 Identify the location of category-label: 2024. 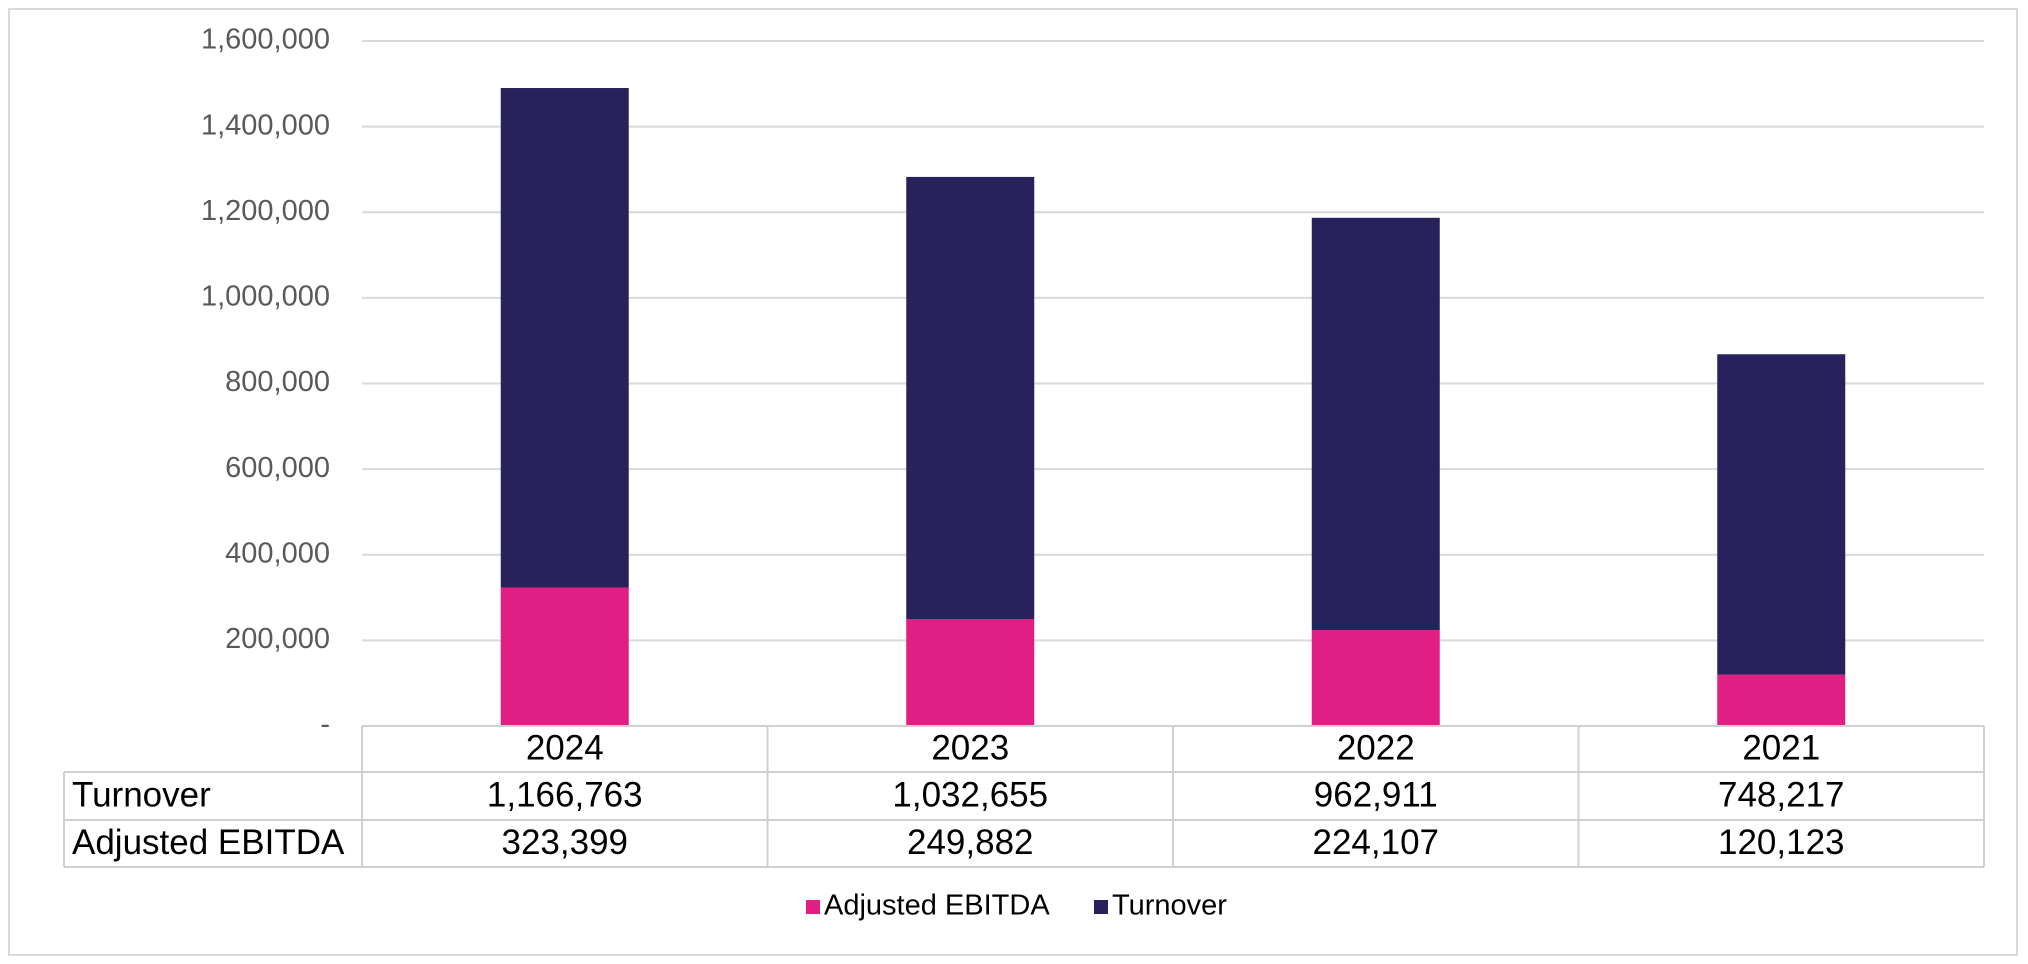
(565, 747).